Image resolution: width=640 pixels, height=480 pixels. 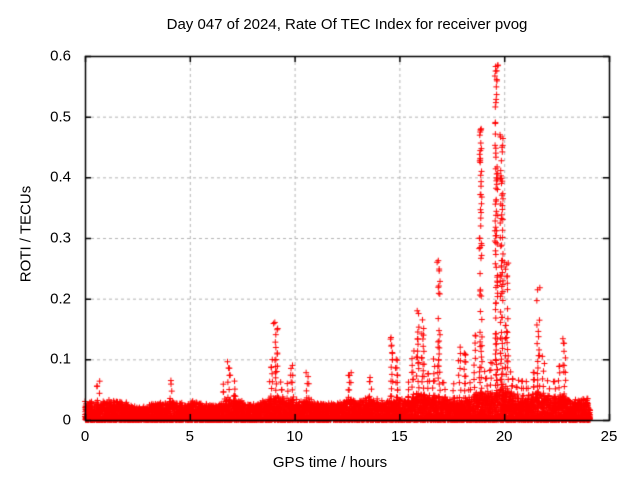 What do you see at coordinates (26, 234) in the screenshot?
I see `y-axis-label: ROTI / TECUs` at bounding box center [26, 234].